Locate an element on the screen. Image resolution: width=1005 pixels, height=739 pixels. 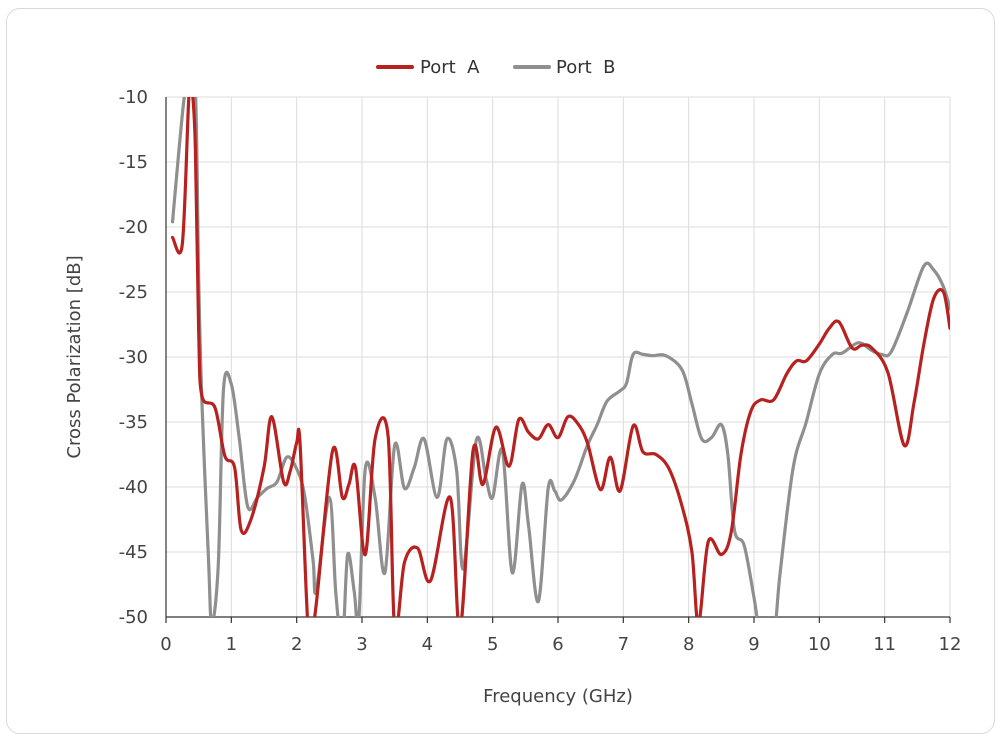
x-tick-label: 4 is located at coordinates (427, 644).